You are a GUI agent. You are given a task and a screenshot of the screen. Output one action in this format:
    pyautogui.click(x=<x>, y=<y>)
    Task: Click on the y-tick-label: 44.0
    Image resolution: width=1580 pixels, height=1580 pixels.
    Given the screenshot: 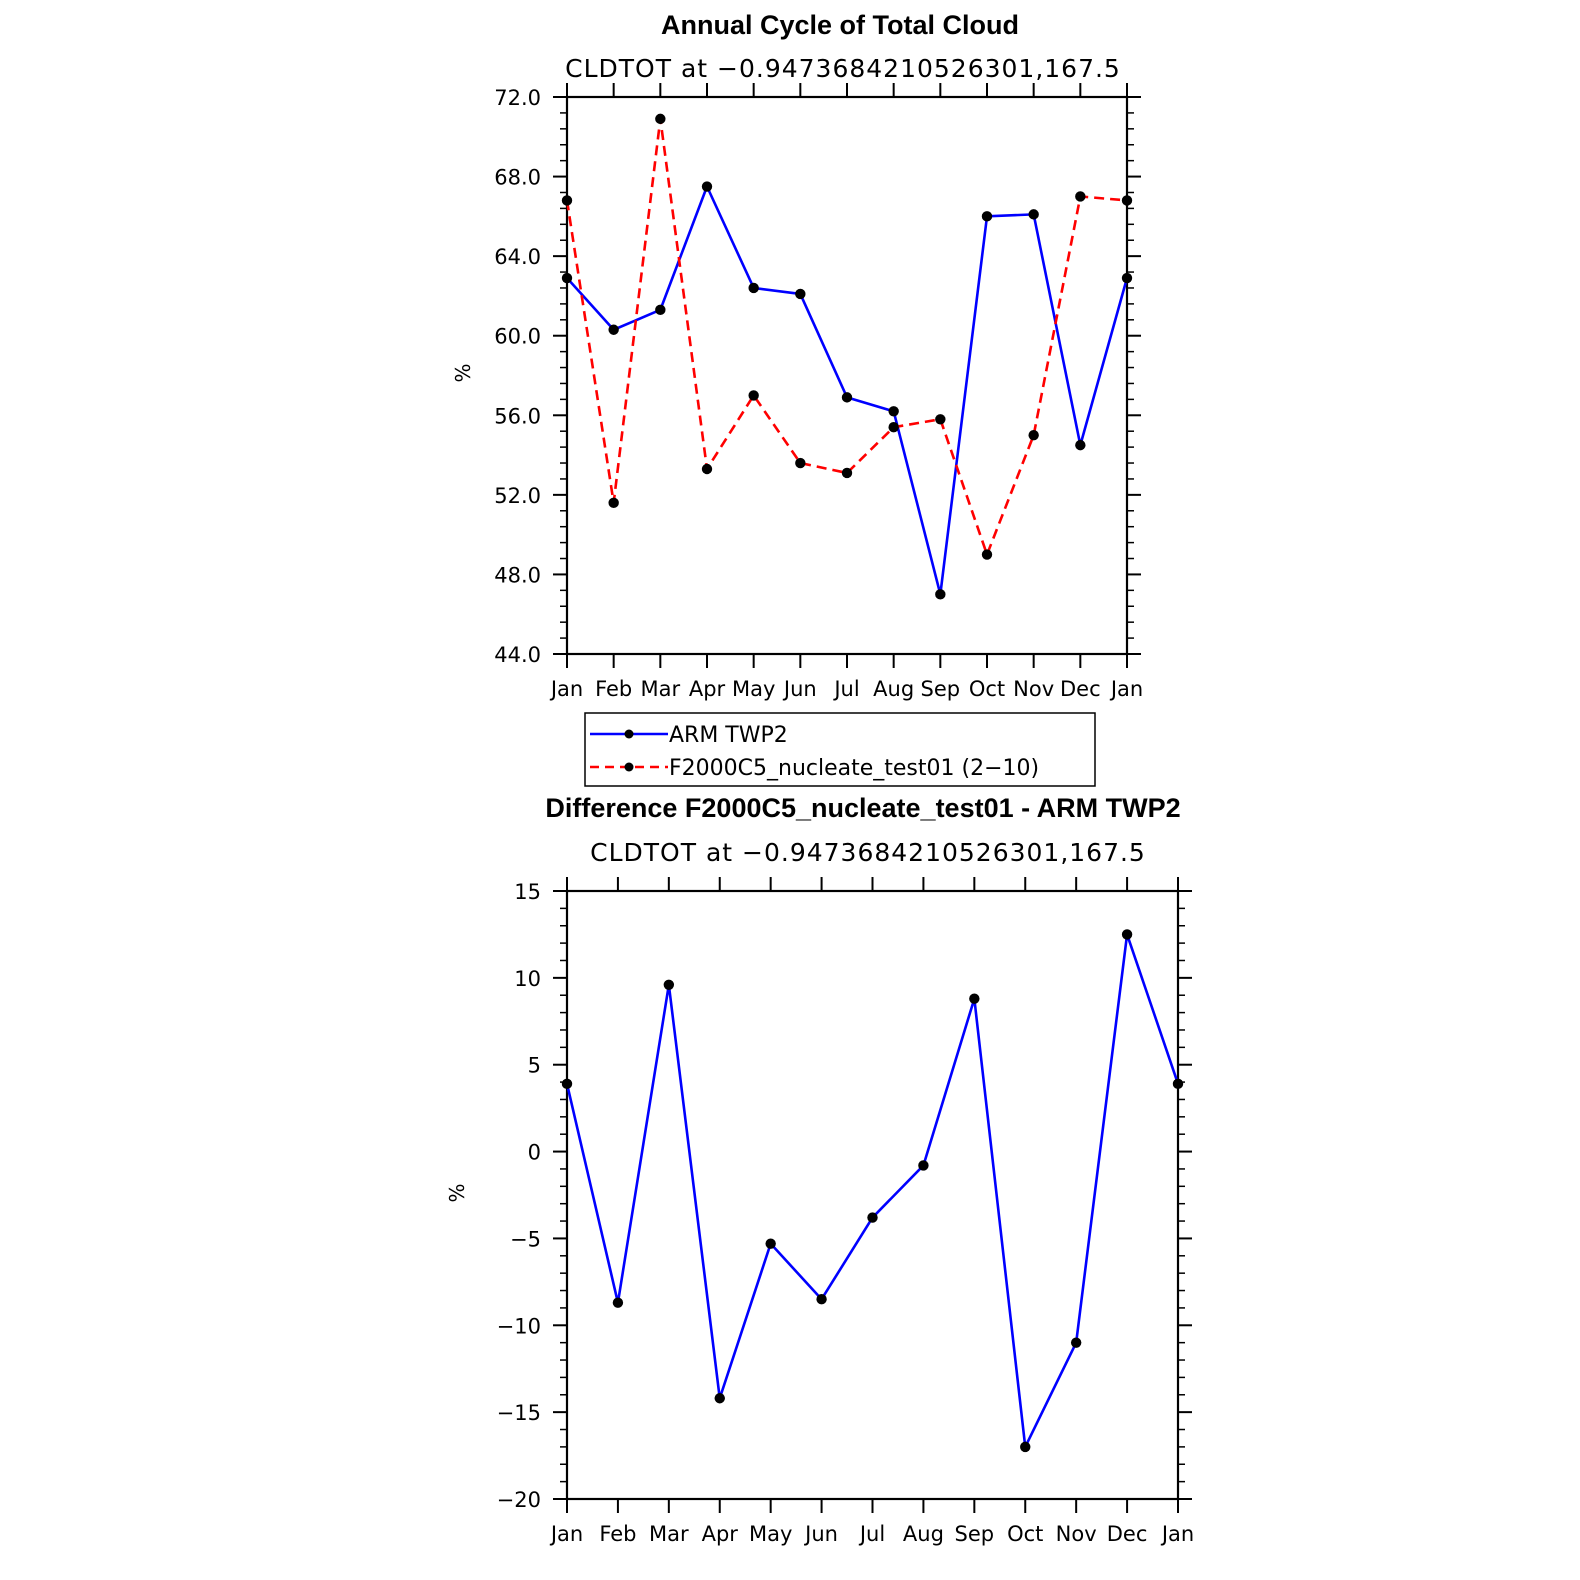 What is the action you would take?
    pyautogui.click(x=517, y=655)
    